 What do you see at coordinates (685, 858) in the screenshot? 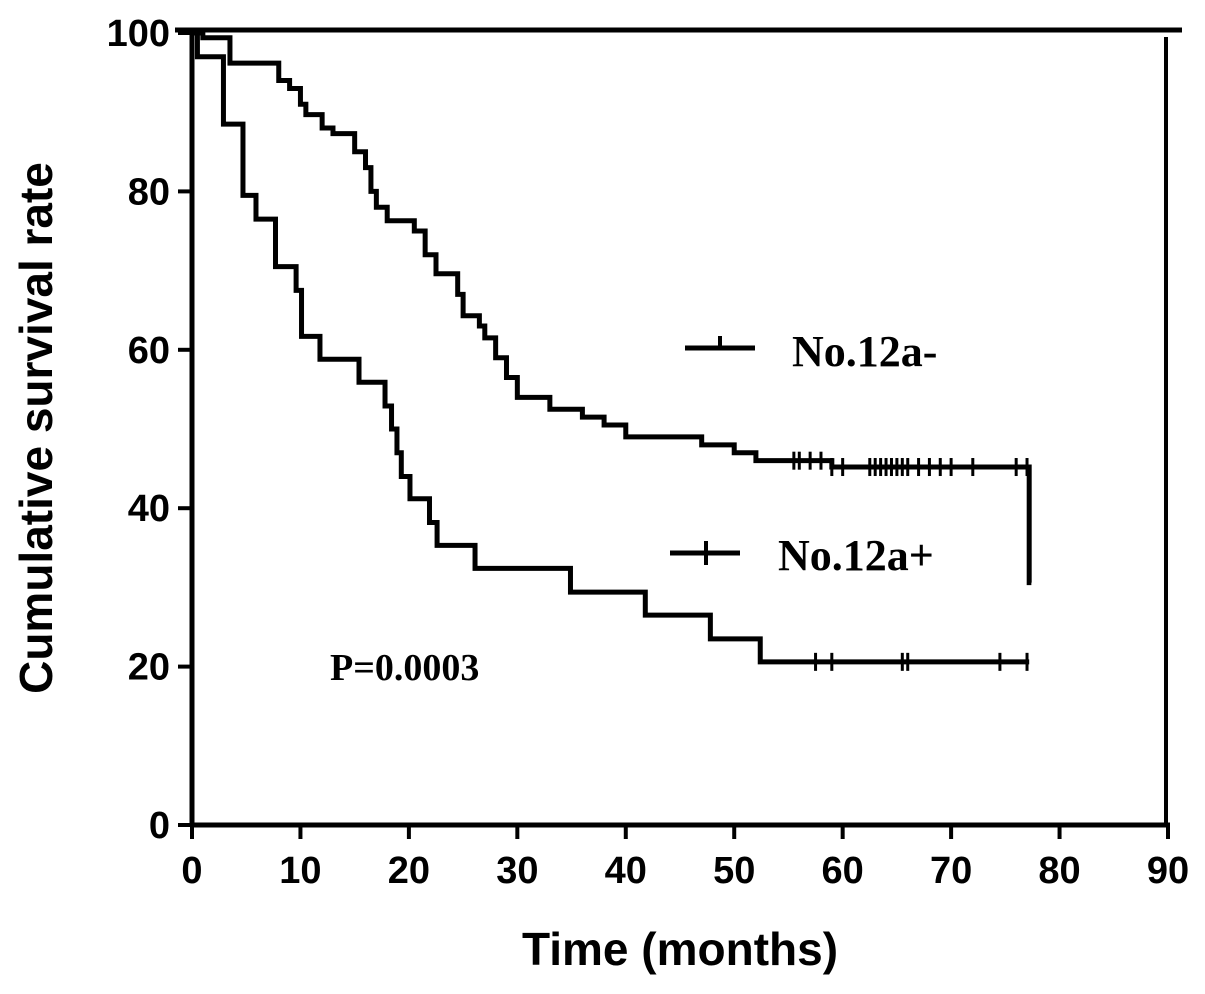
I see `x-axis: 0 10 20 30 40 50 60 70 80 90` at bounding box center [685, 858].